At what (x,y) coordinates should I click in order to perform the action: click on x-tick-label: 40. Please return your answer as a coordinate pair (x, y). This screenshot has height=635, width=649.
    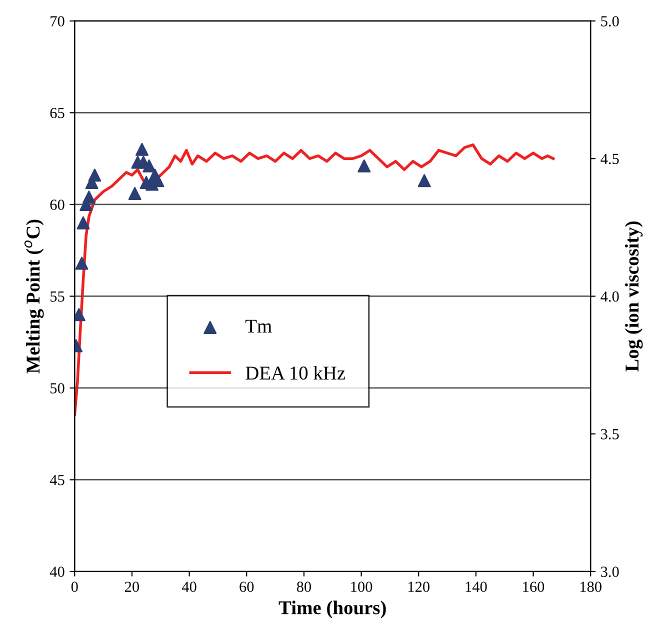
    Looking at the image, I should click on (189, 587).